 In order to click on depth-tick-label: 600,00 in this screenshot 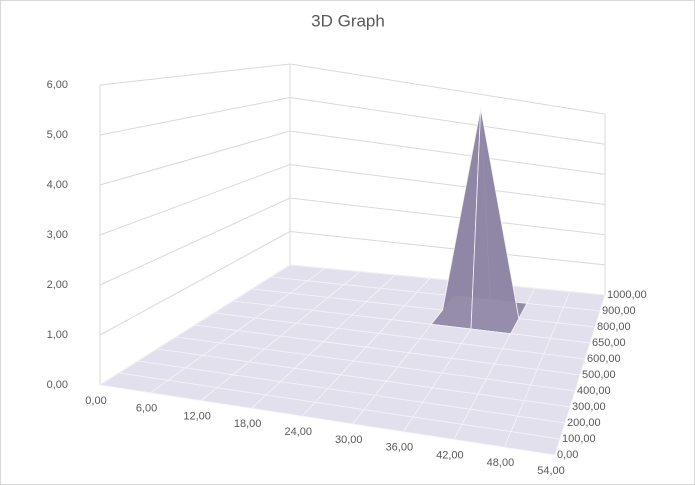, I will do `click(604, 359)`.